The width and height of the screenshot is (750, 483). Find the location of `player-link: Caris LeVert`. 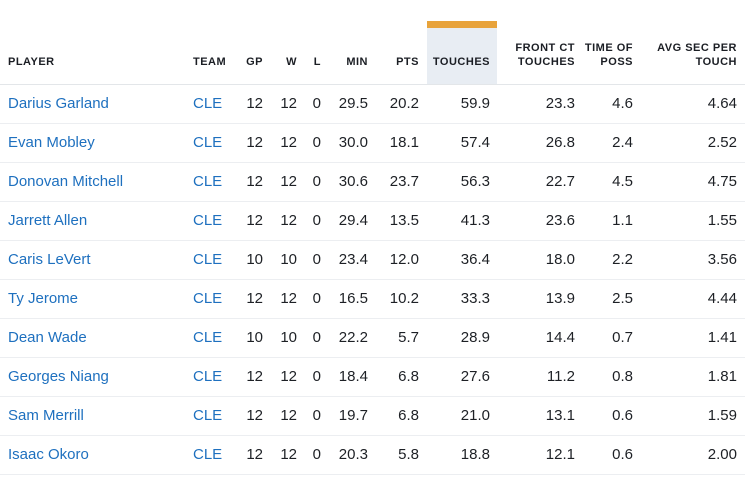

player-link: Caris LeVert is located at coordinates (49, 259).